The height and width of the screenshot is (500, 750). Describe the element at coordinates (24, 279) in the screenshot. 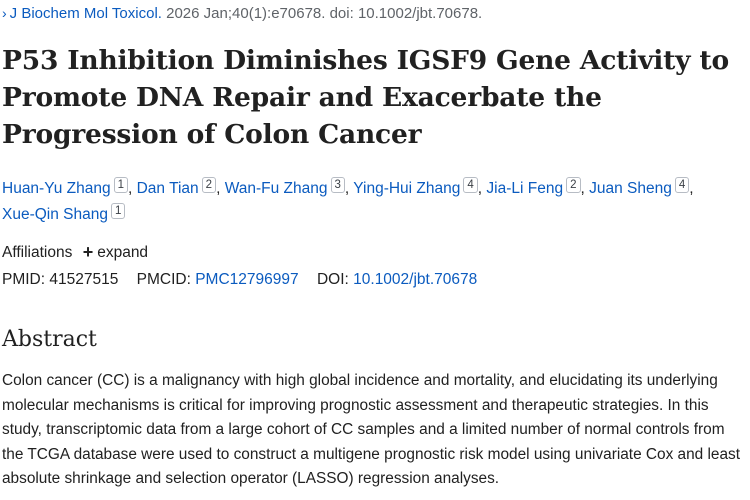

I see `pmid-label: PMID:` at that location.